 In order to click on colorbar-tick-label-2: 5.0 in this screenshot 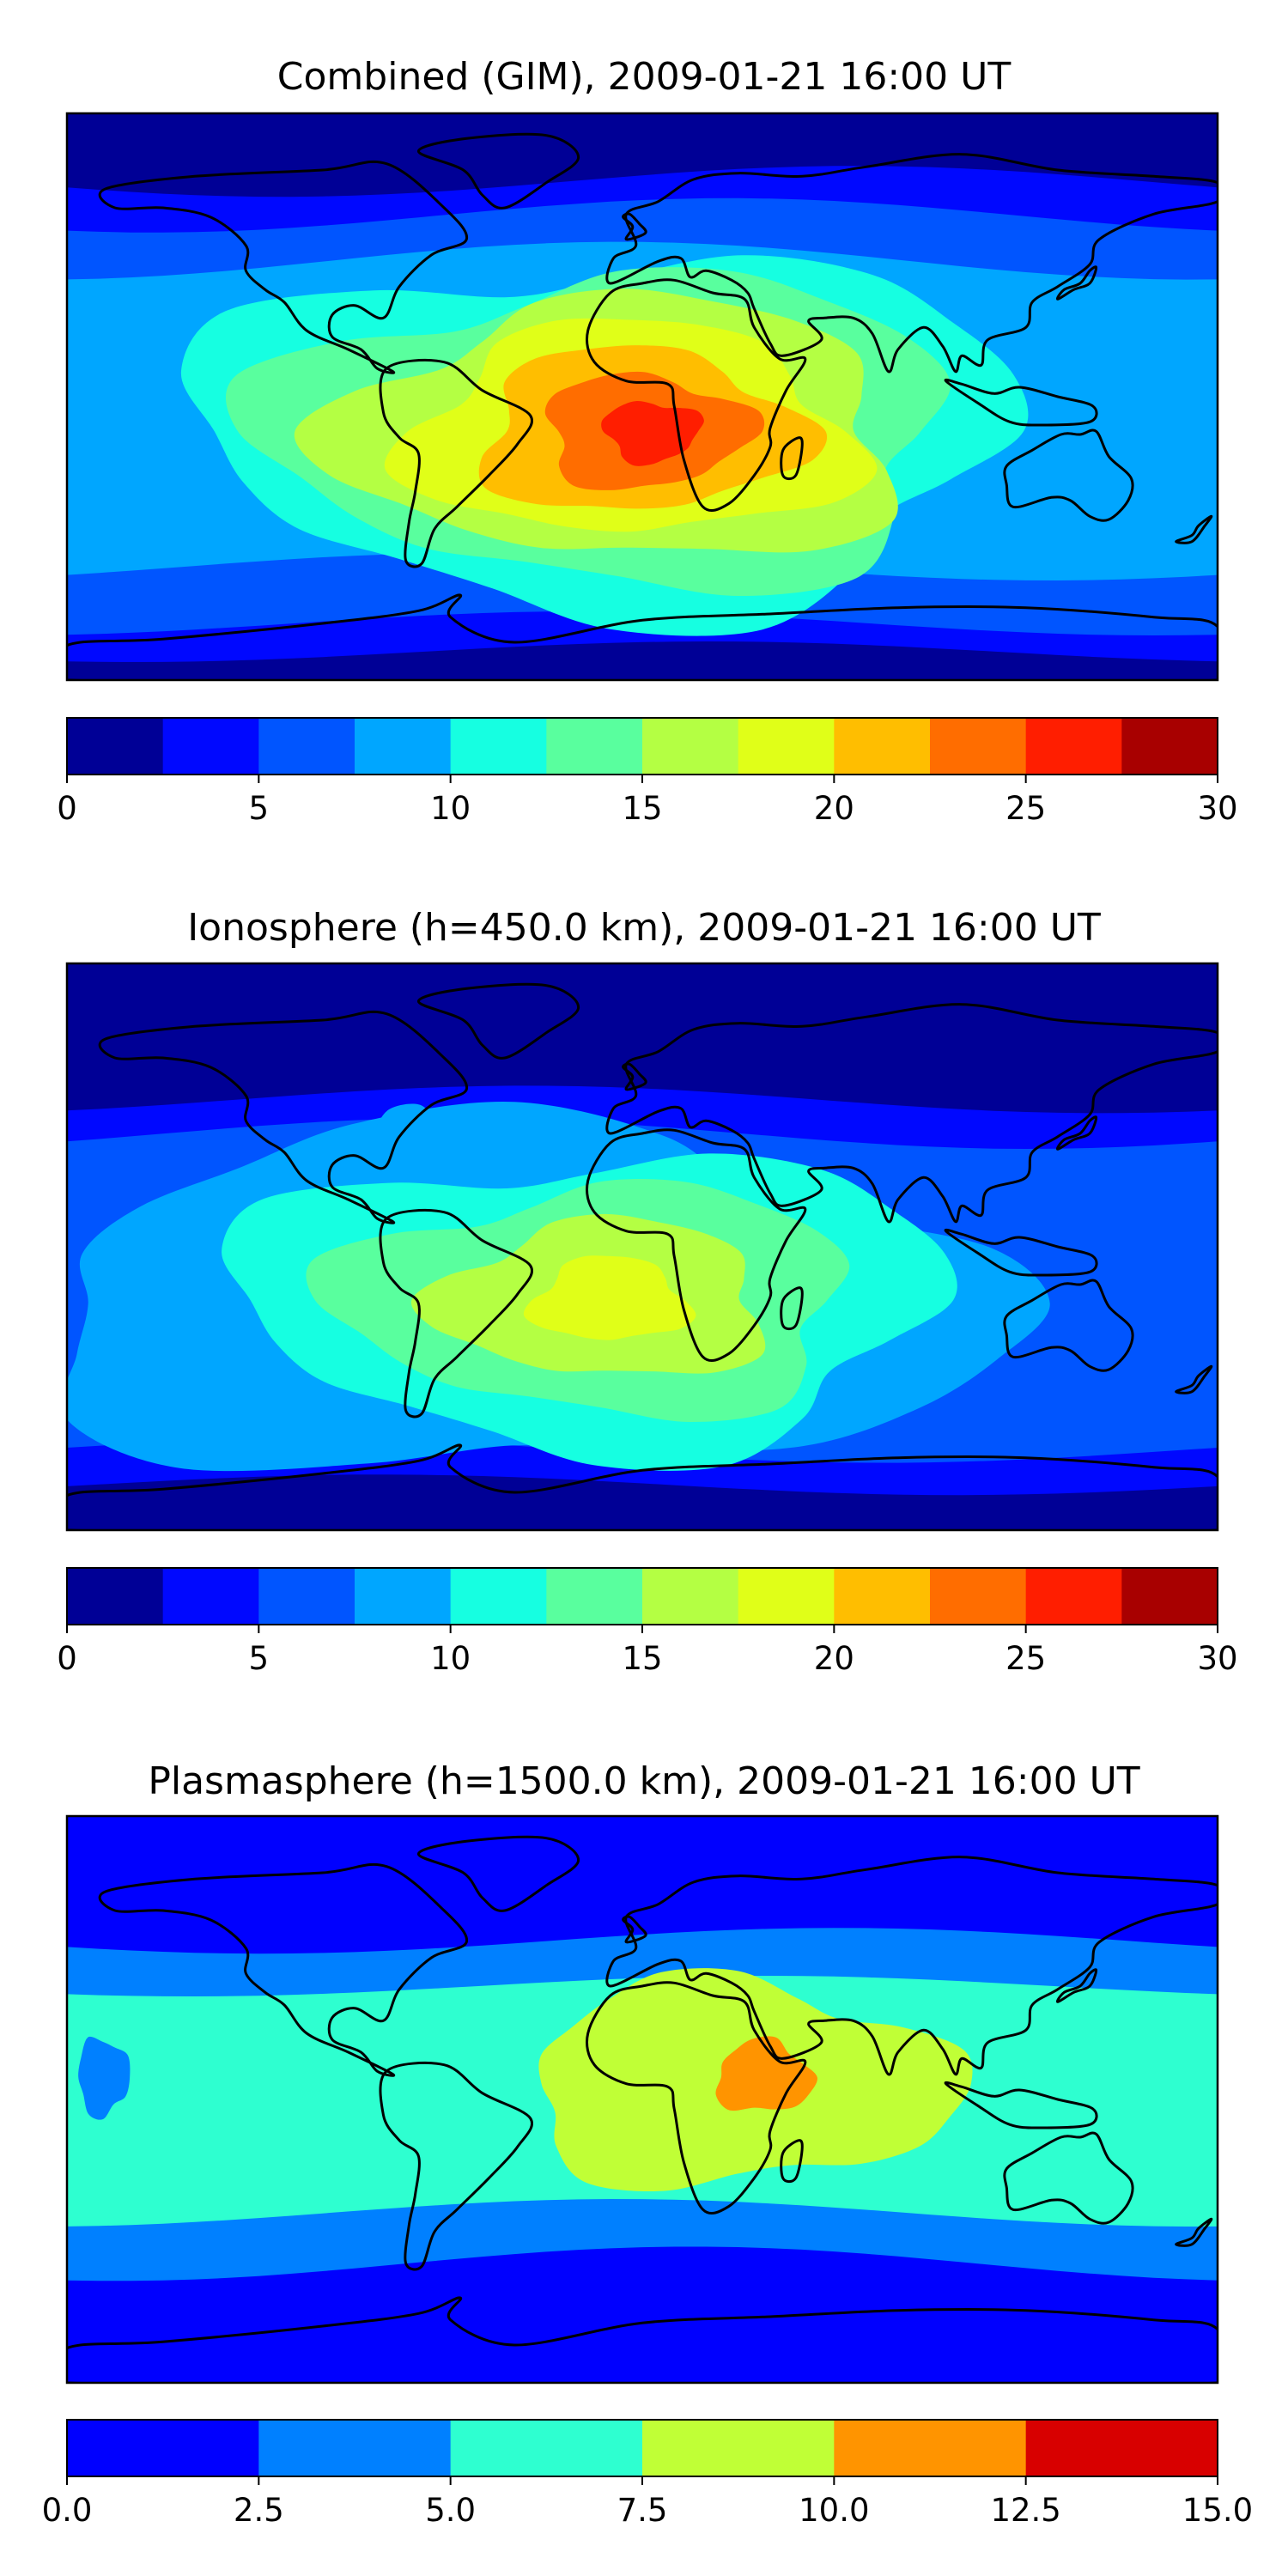, I will do `click(450, 2510)`.